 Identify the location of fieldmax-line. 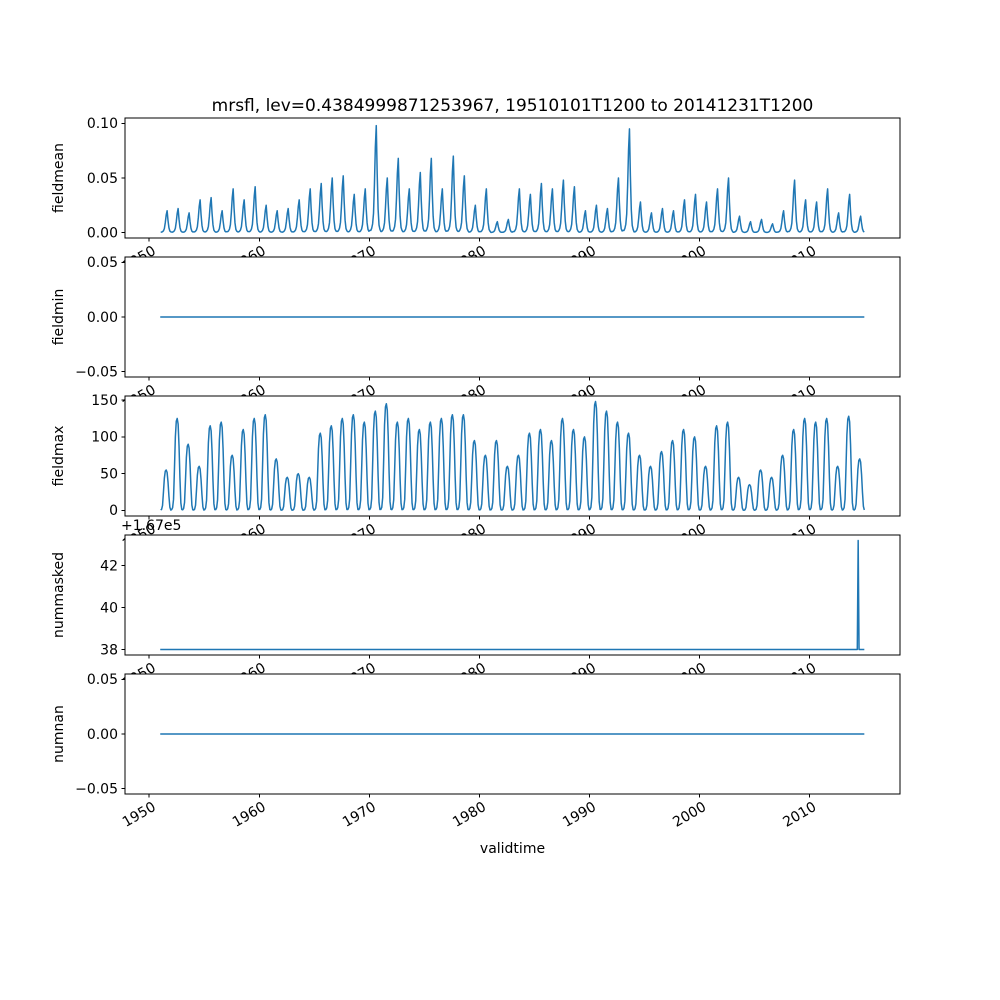
(513, 455).